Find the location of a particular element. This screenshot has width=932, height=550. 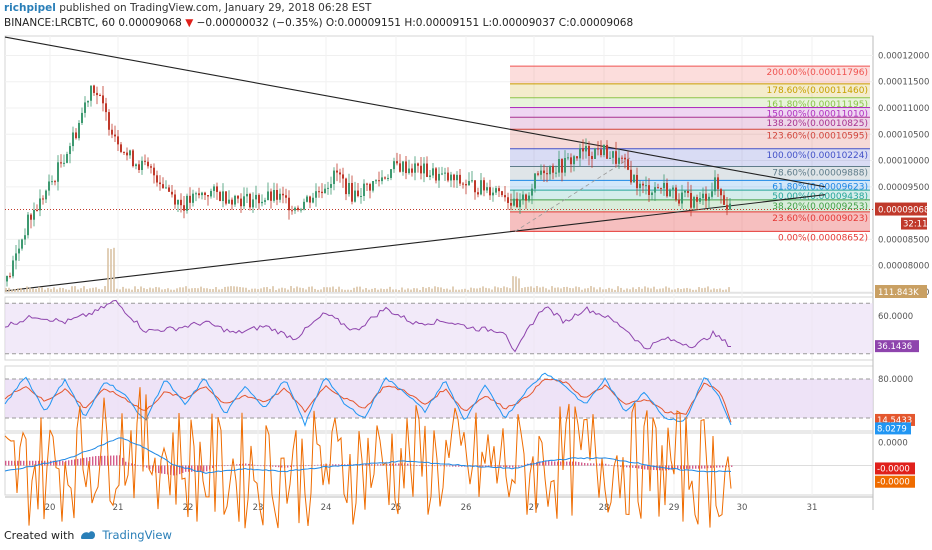

fib-band is located at coordinates (690, 221).